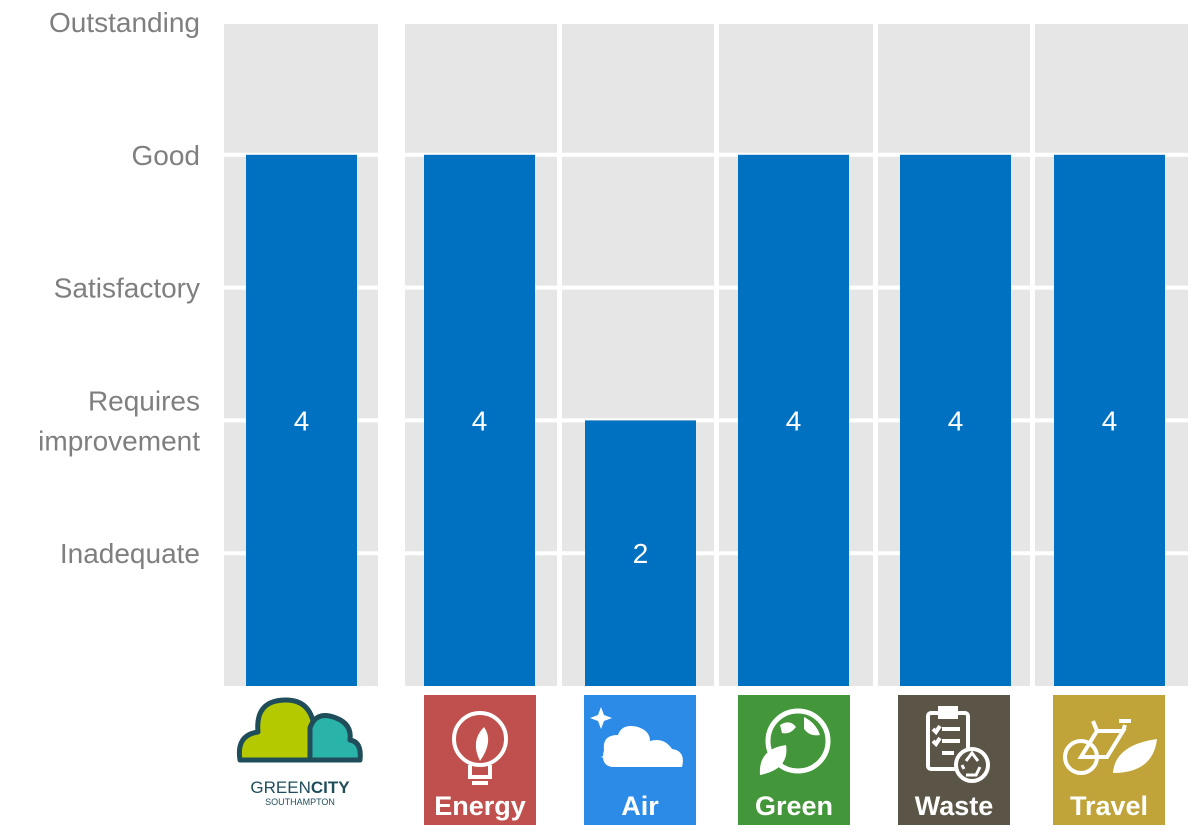 This screenshot has width=1200, height=834. Describe the element at coordinates (124, 22) in the screenshot. I see `y-tick-label-4: Outstanding` at that location.